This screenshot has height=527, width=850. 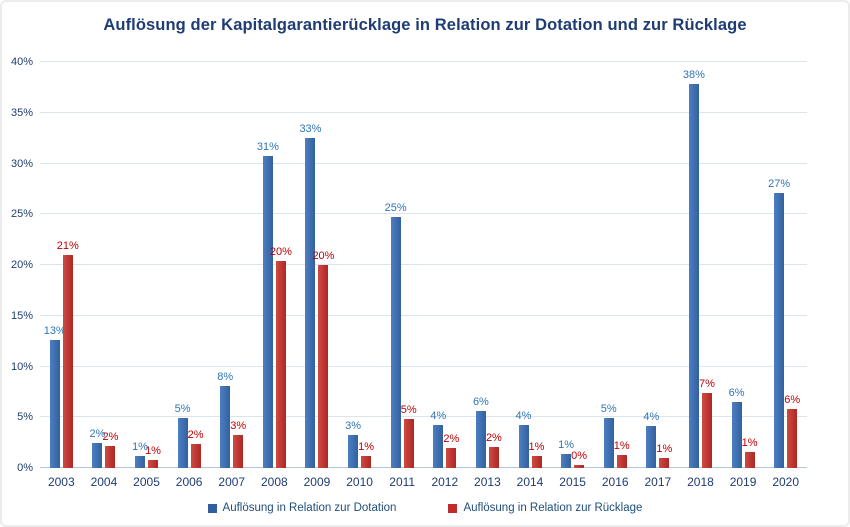 What do you see at coordinates (21, 112) in the screenshot?
I see `y-tick-label: 35%` at bounding box center [21, 112].